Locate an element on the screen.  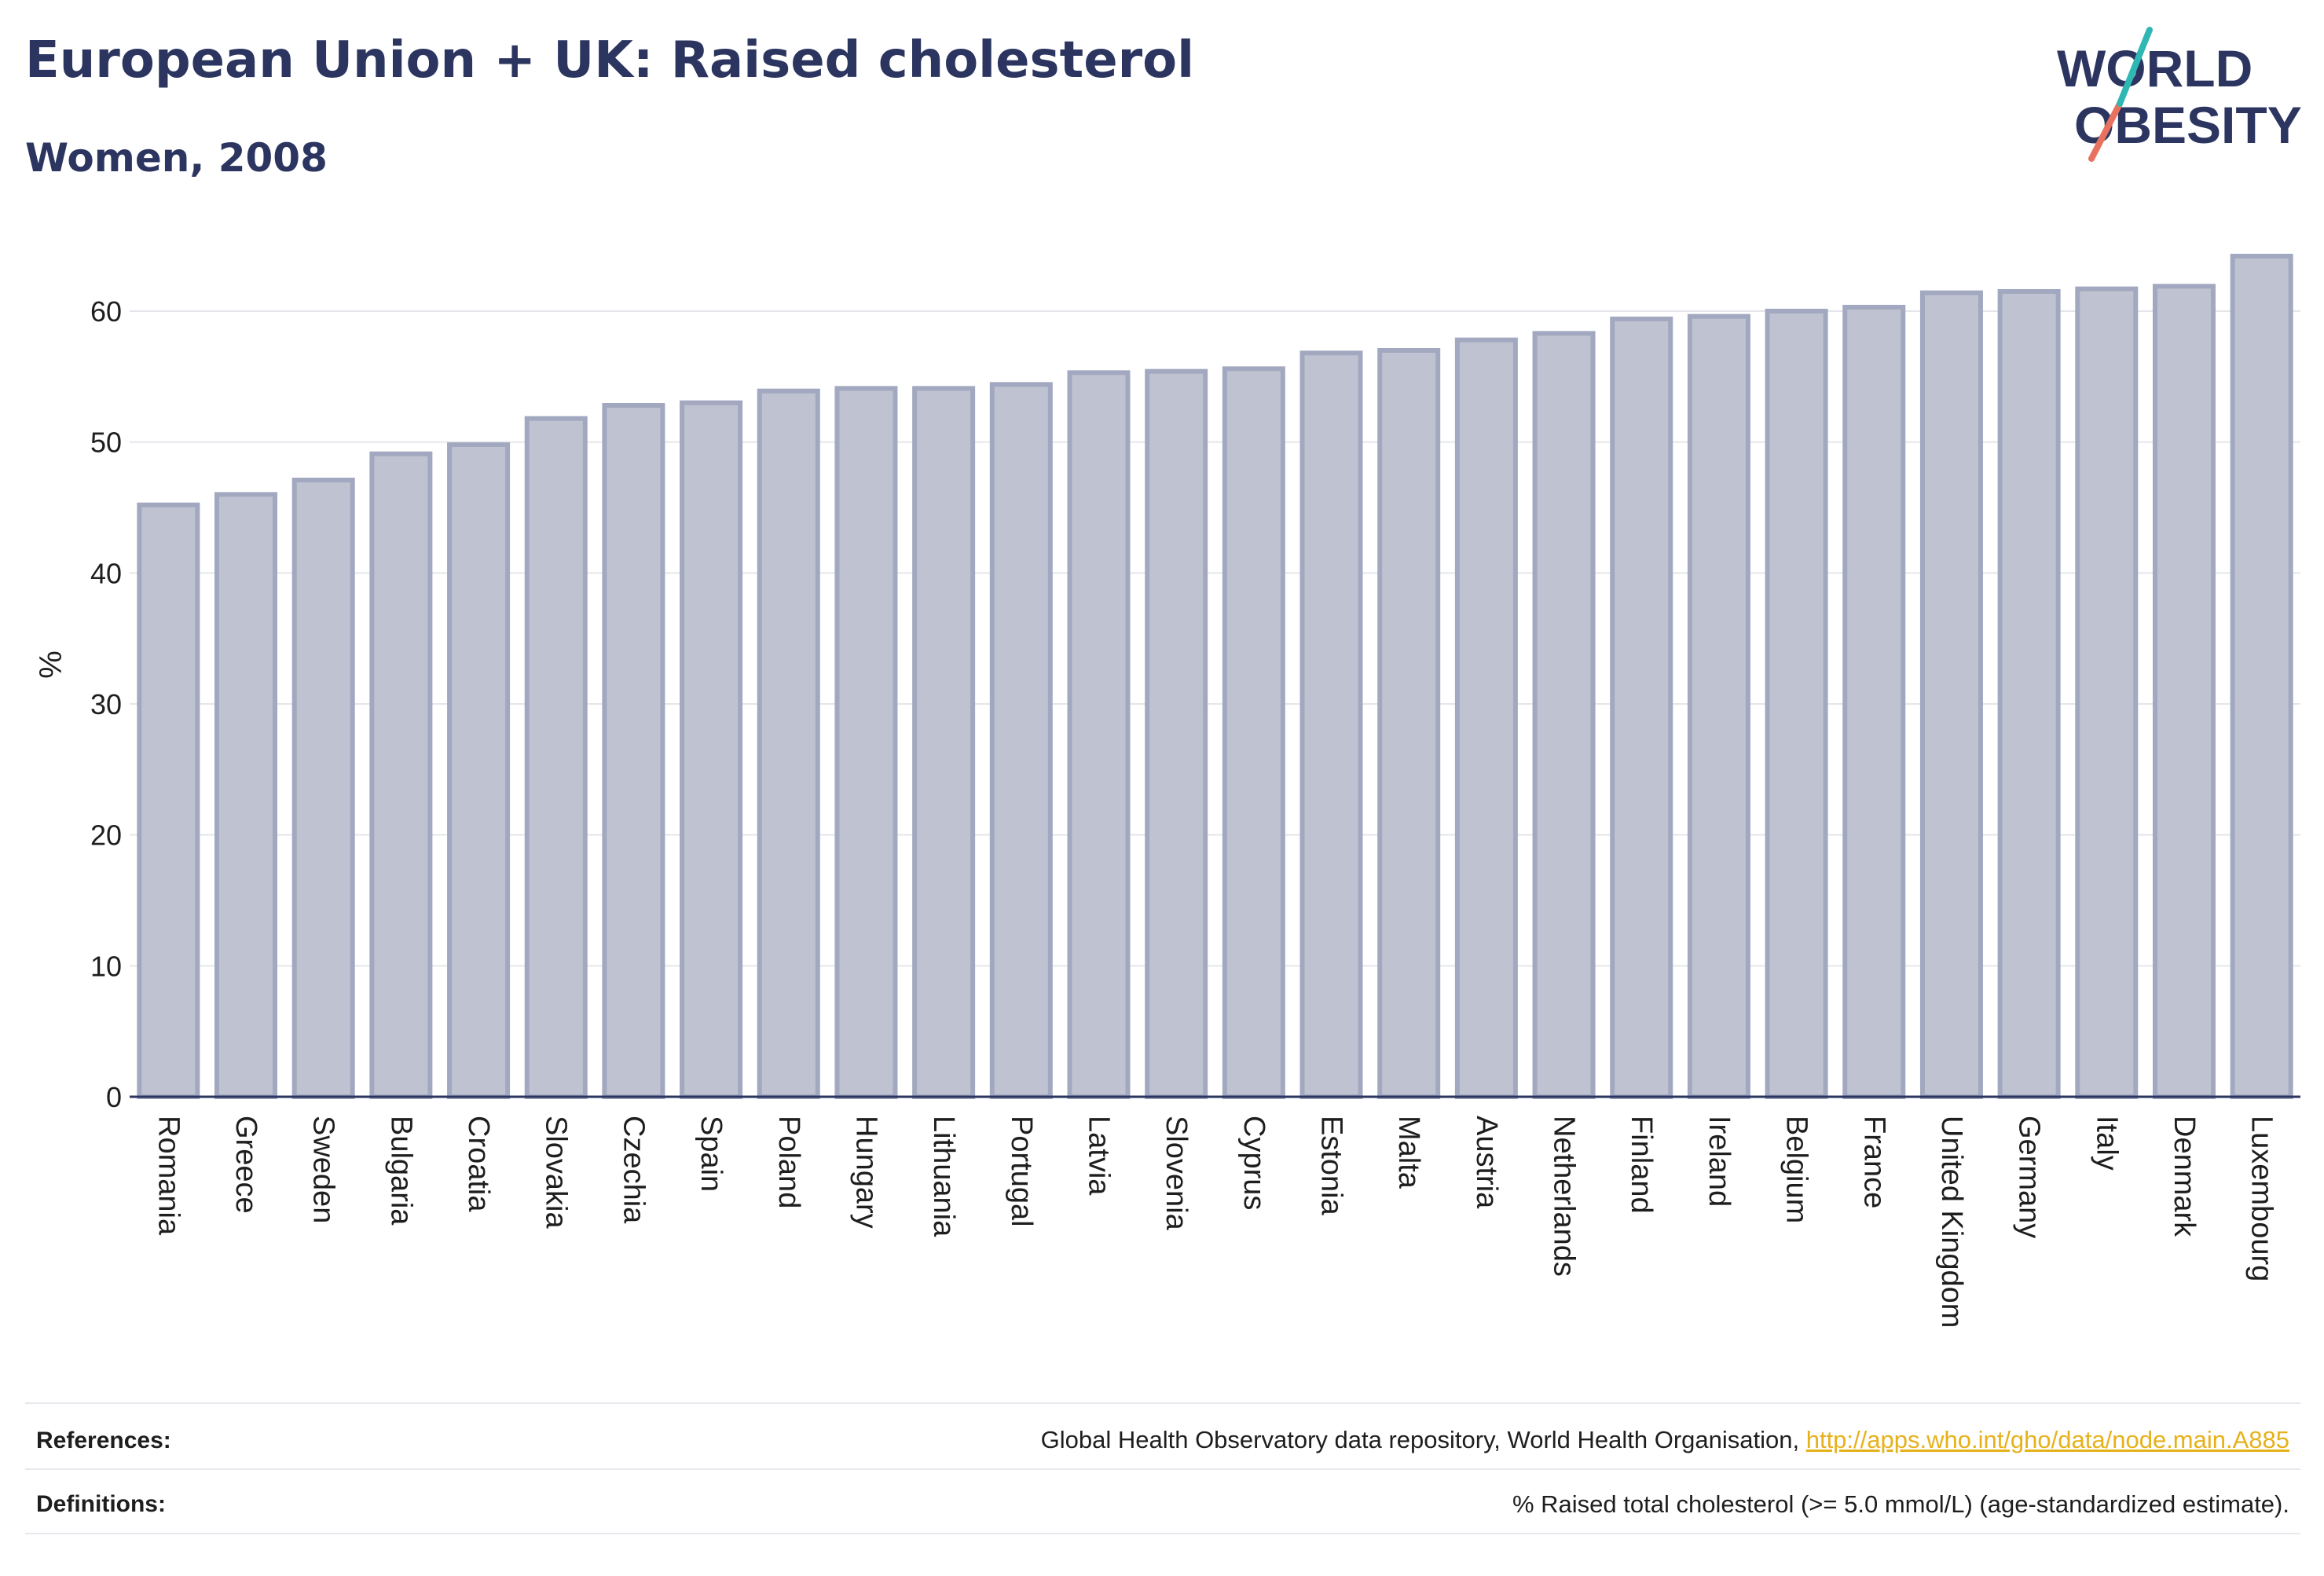
y-tick-label: 30 is located at coordinates (106, 704).